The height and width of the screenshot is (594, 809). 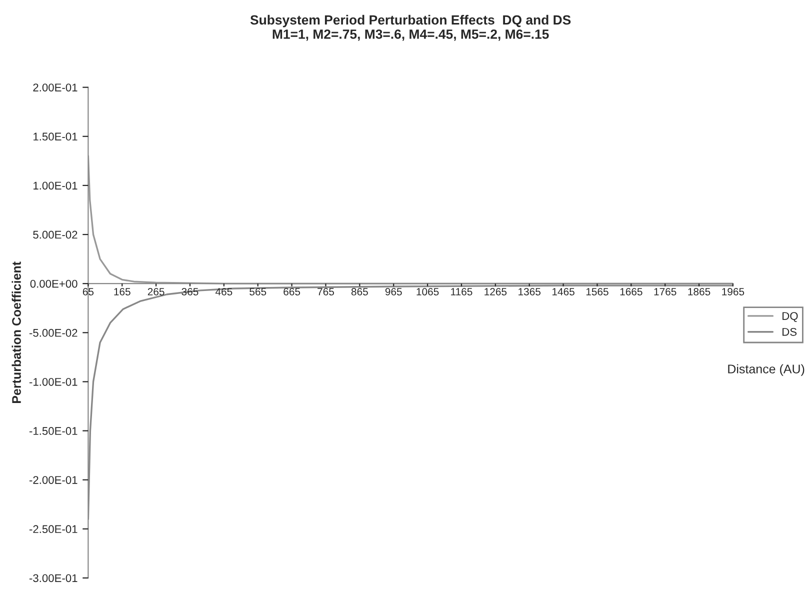 I want to click on y-axis-title: Perturbation Coefficient, so click(x=16, y=332).